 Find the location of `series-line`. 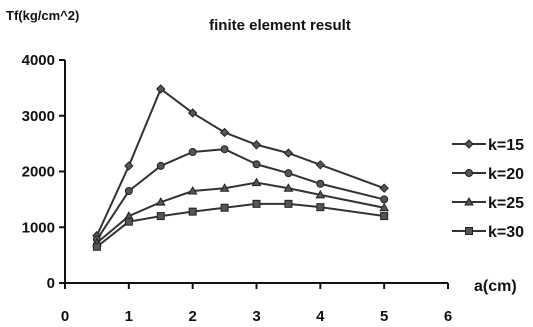

series-line is located at coordinates (240, 212).